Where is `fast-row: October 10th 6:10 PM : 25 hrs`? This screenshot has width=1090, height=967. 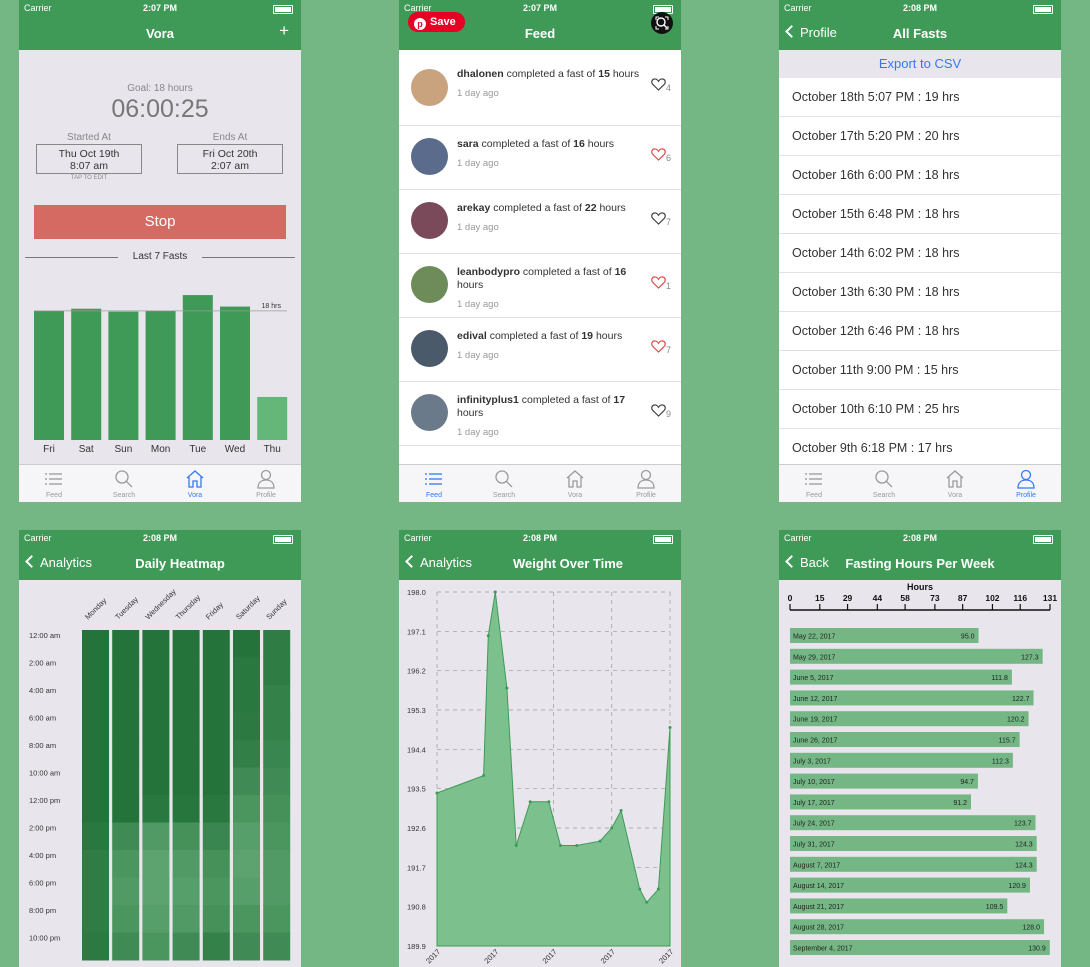
fast-row: October 10th 6:10 PM : 25 hrs is located at coordinates (920, 409).